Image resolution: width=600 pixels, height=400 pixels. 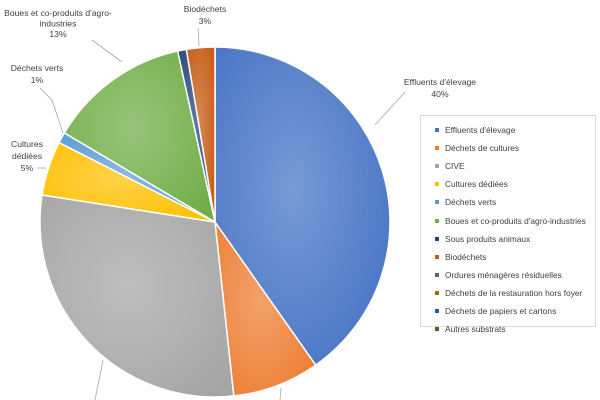 I want to click on legend-label: Déchets de papiers et cartons, so click(x=501, y=310).